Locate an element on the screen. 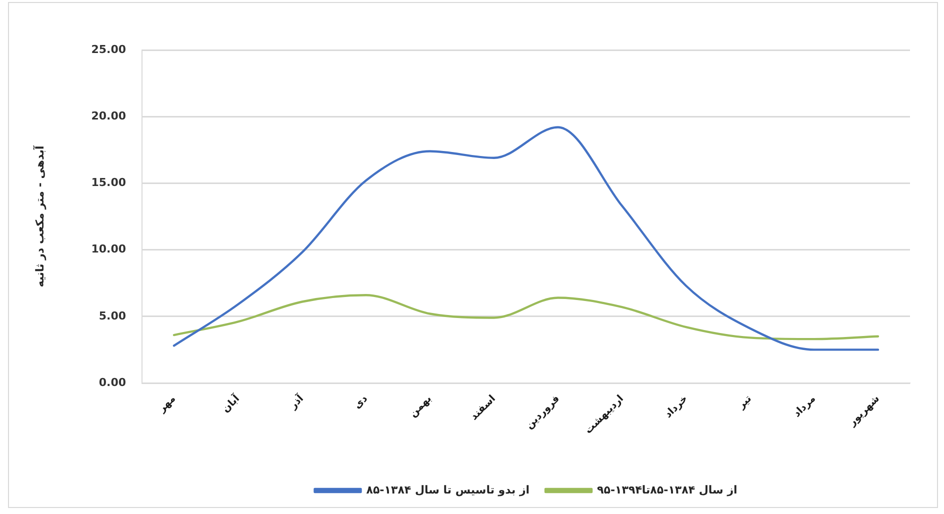 This screenshot has height=514, width=944. y-tick-label: 10.00 is located at coordinates (108, 249).